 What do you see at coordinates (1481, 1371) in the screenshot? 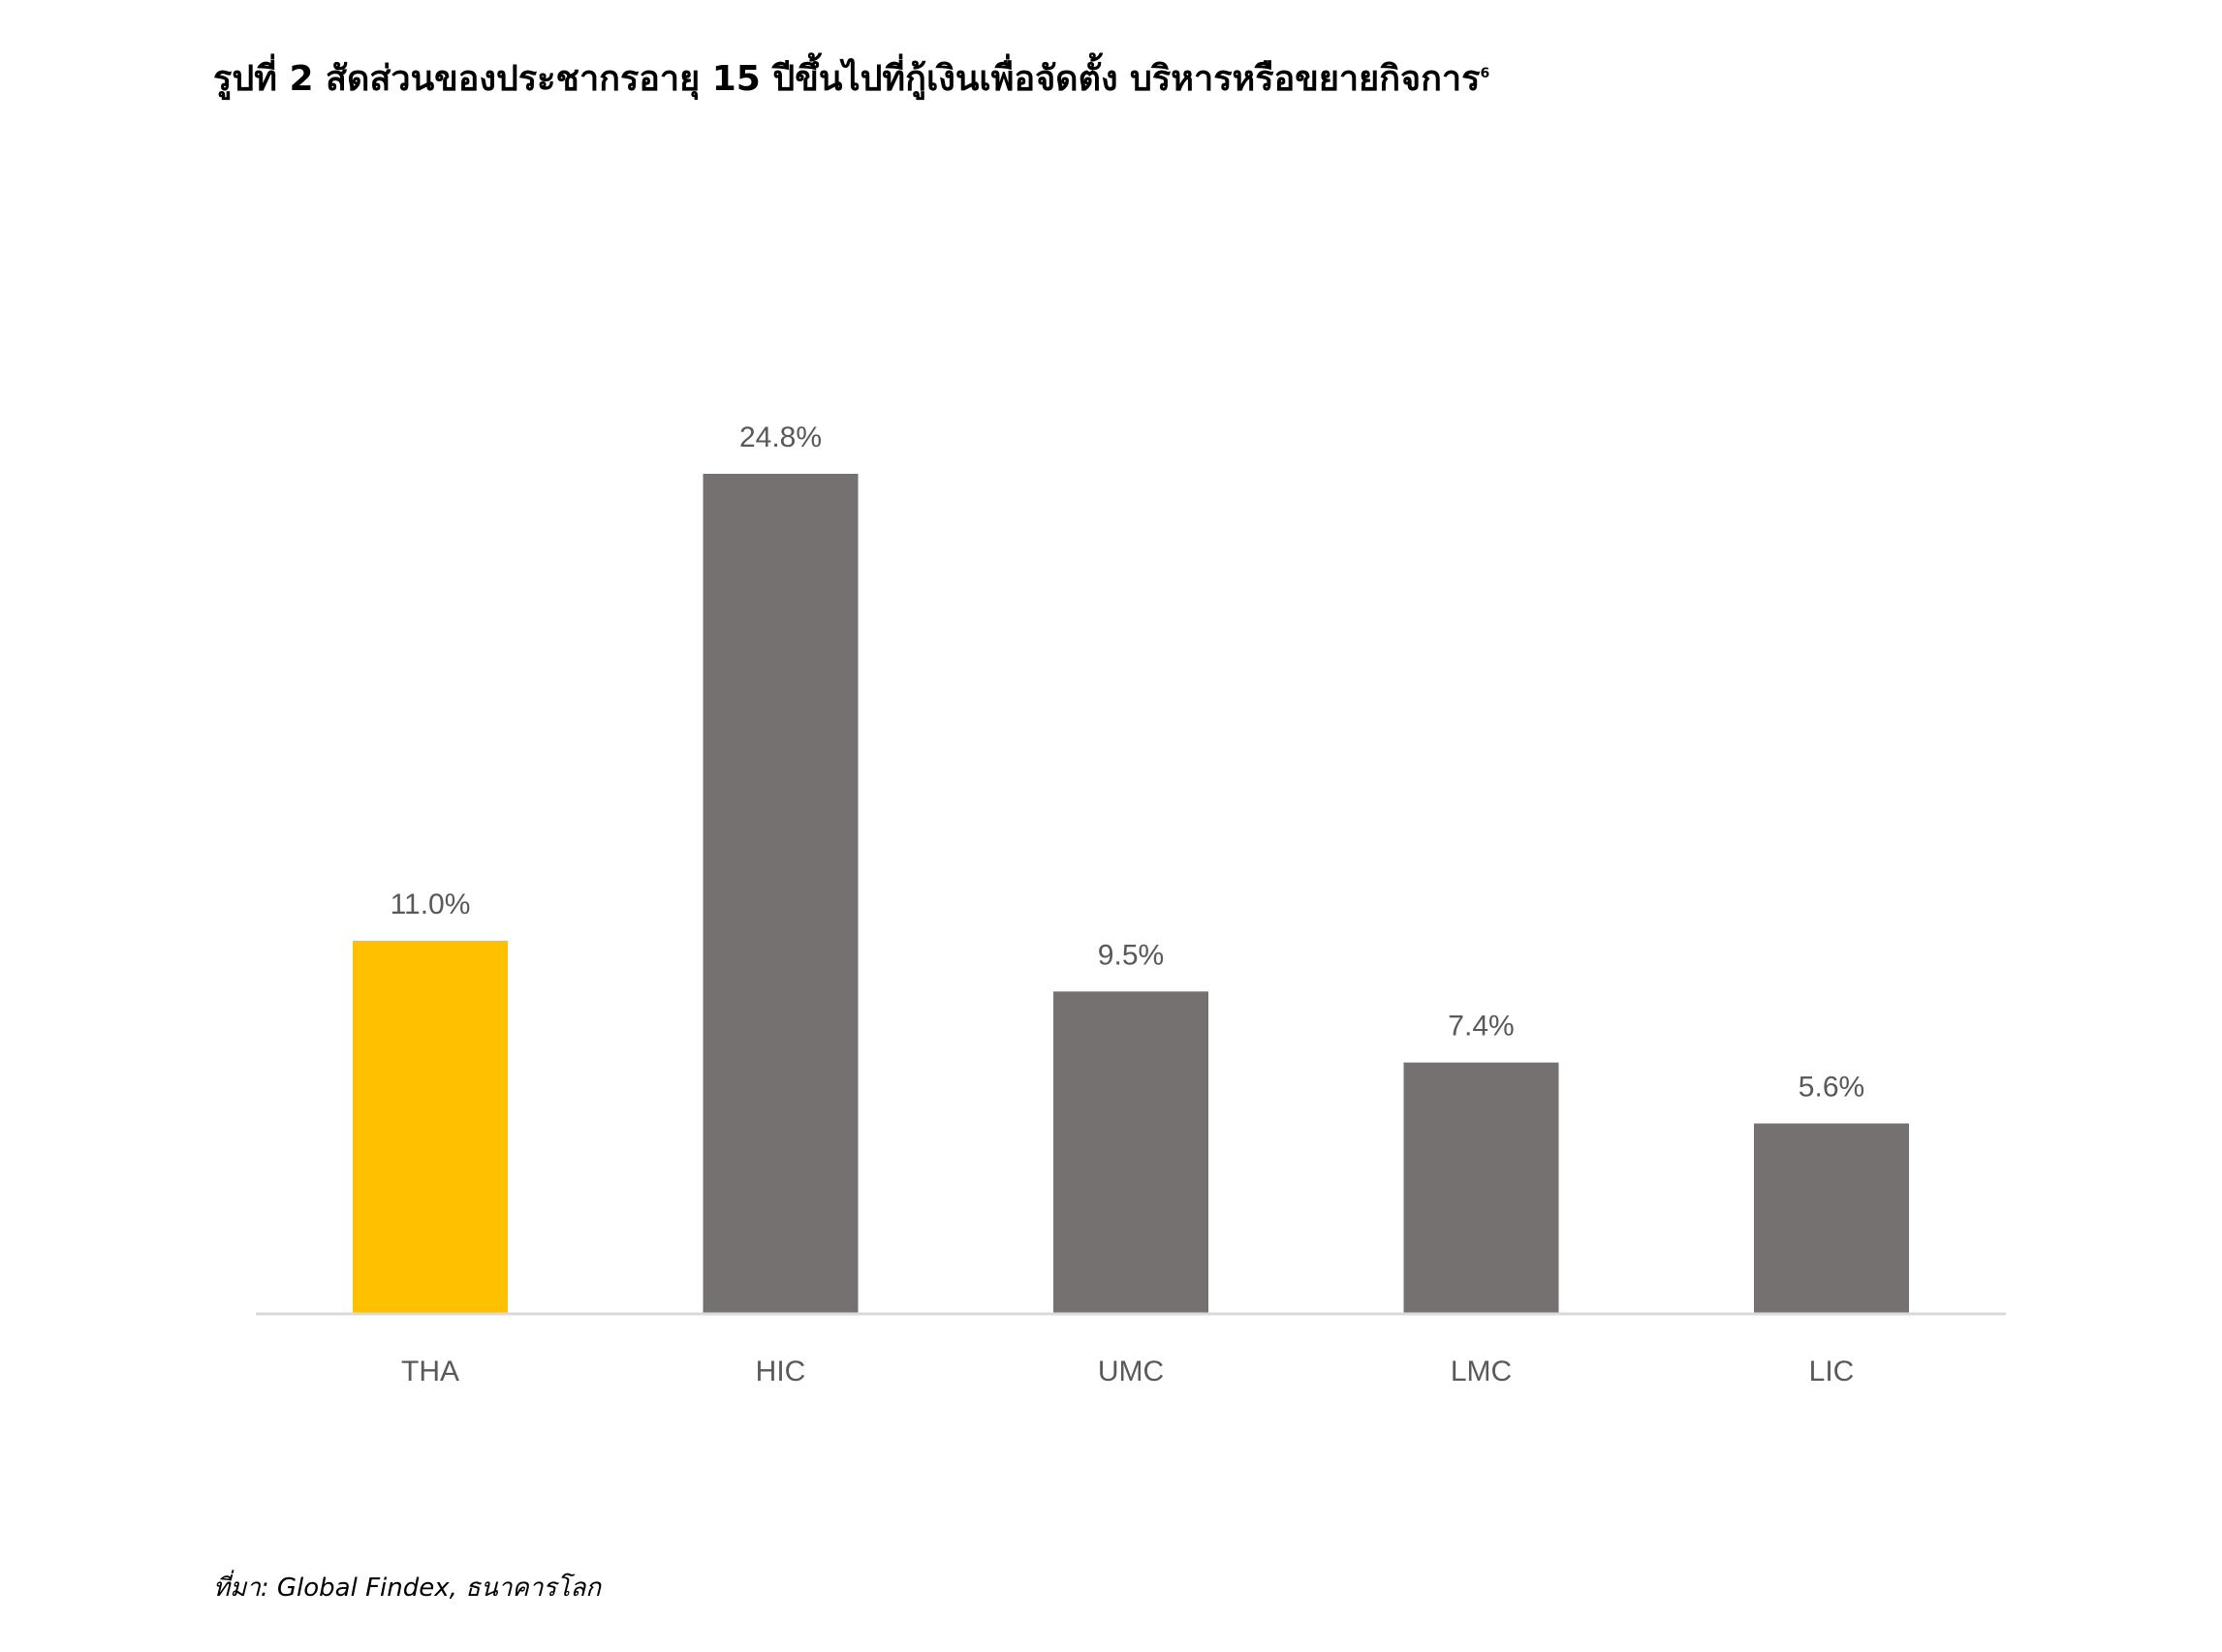
I see `tick-label-lmc: LMC` at bounding box center [1481, 1371].